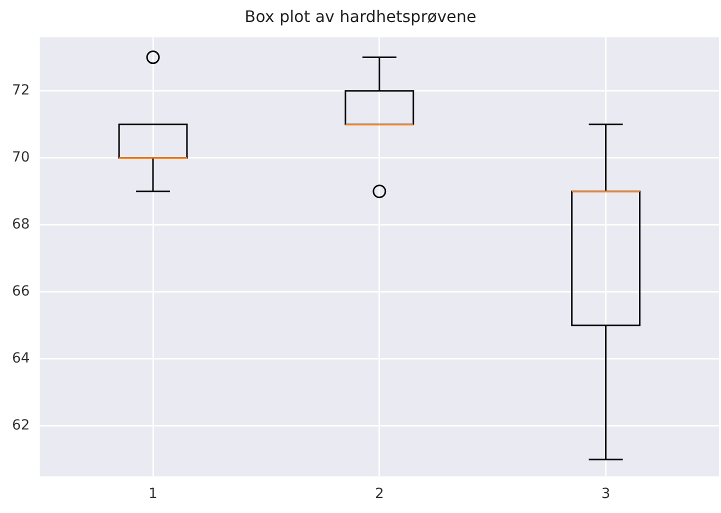 The width and height of the screenshot is (721, 513). What do you see at coordinates (379, 494) in the screenshot?
I see `x-tick-label: 2` at bounding box center [379, 494].